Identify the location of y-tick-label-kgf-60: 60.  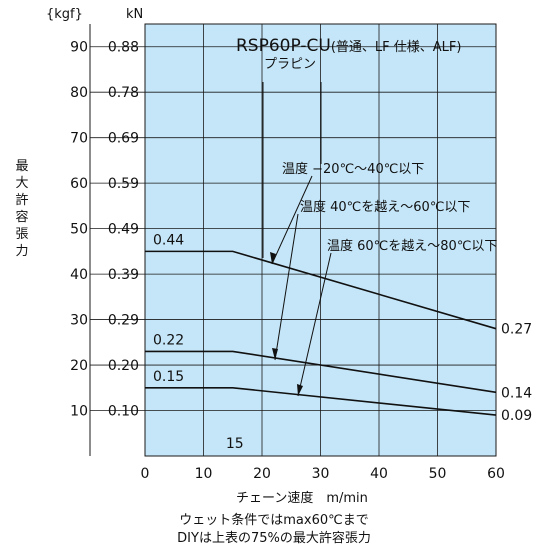
(79, 184).